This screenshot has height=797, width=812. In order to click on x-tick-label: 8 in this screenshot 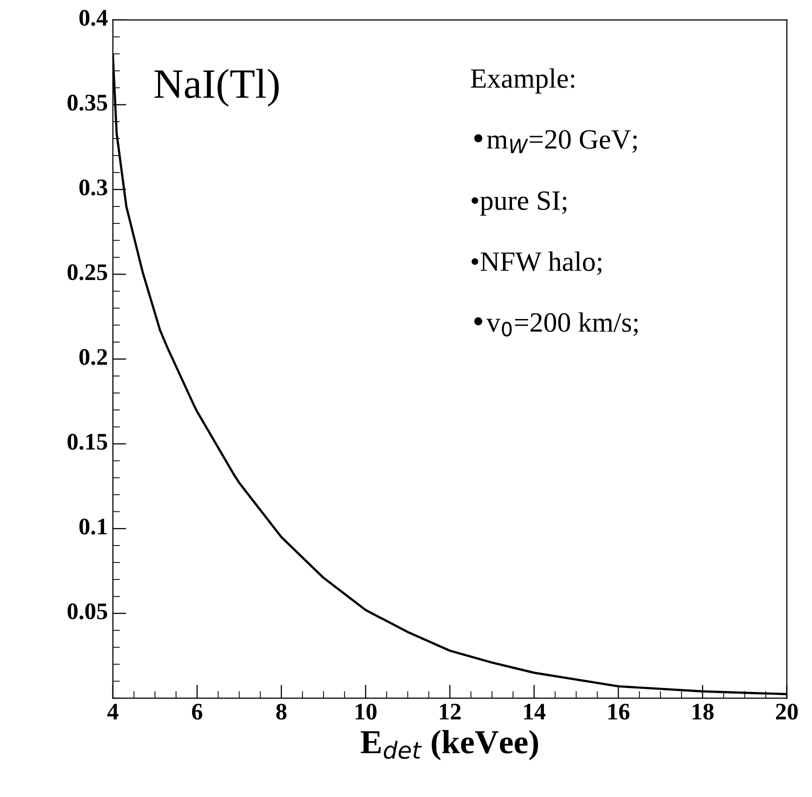, I will do `click(281, 712)`.